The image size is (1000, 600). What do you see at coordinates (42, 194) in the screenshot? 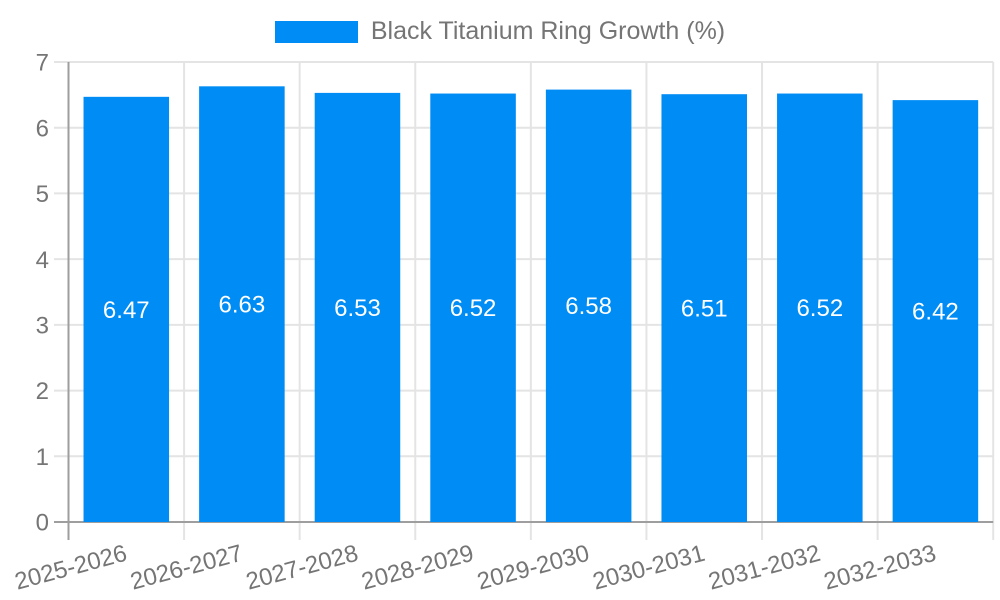
I see `y-tick-label: 5` at bounding box center [42, 194].